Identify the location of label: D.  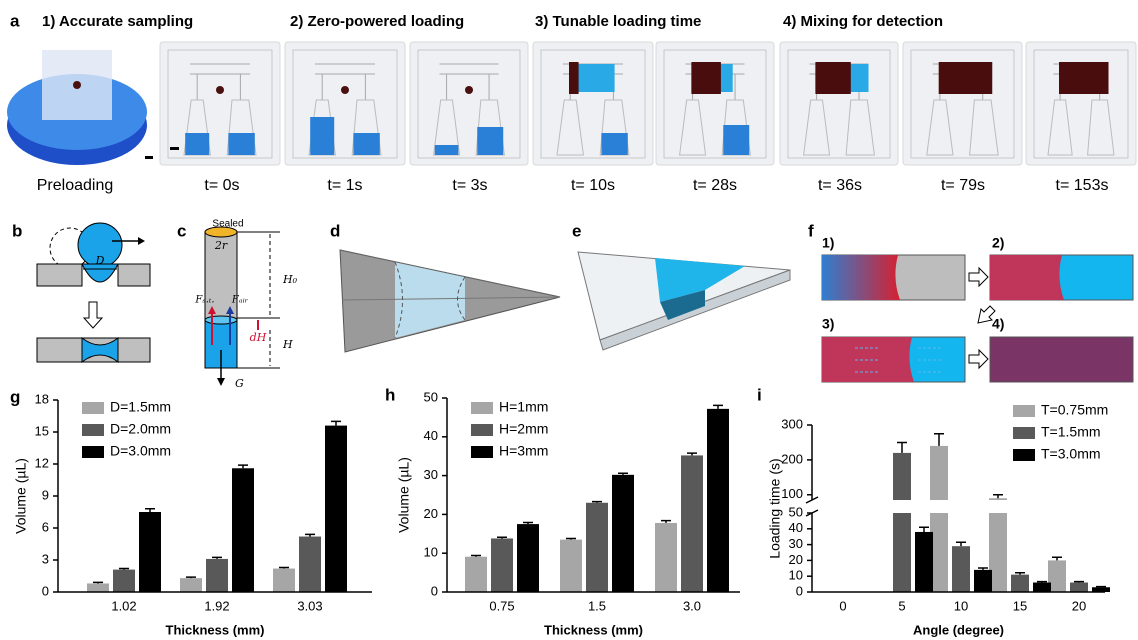
(100, 260).